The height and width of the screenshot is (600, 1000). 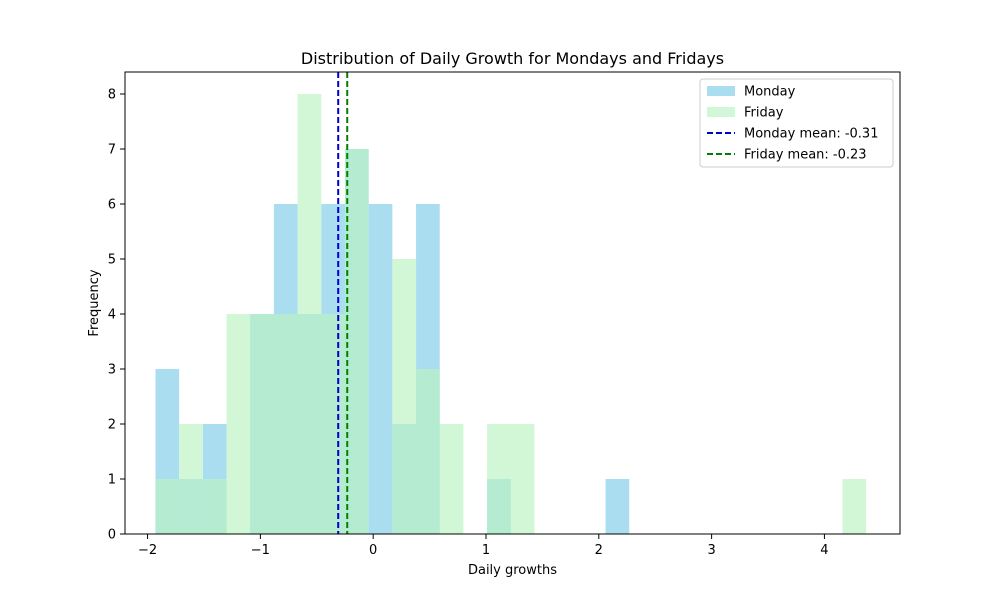 I want to click on y-tick-label: 7, so click(x=112, y=150).